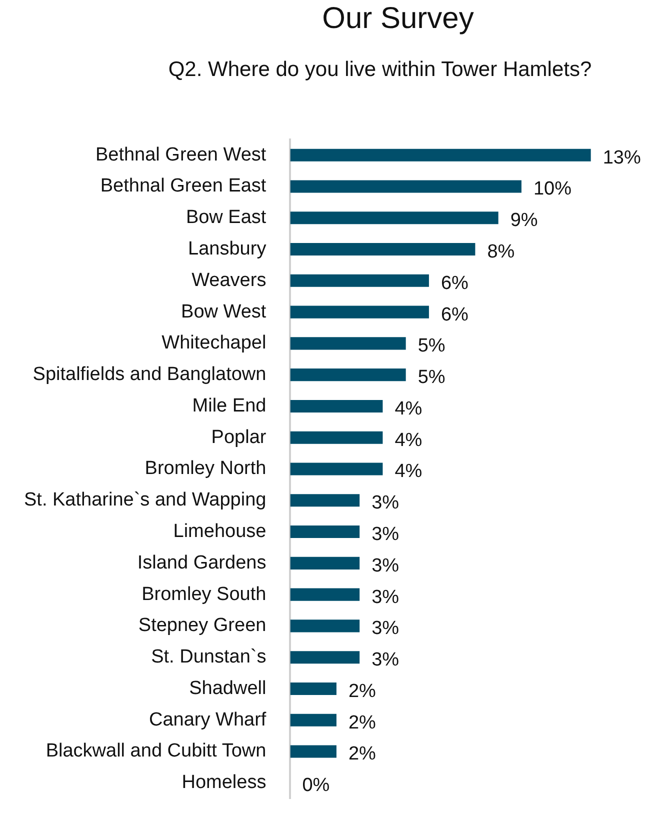 Image resolution: width=672 pixels, height=834 pixels. I want to click on y-tick-label: Shadwell, so click(227, 688).